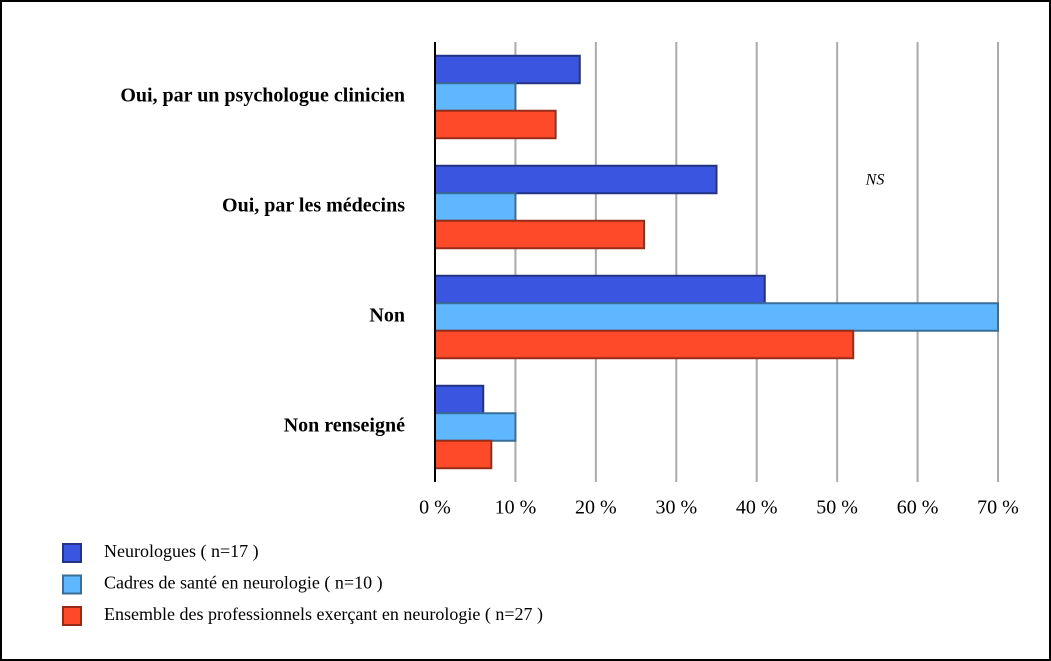  I want to click on category-label: Oui, par les médecins, so click(313, 206).